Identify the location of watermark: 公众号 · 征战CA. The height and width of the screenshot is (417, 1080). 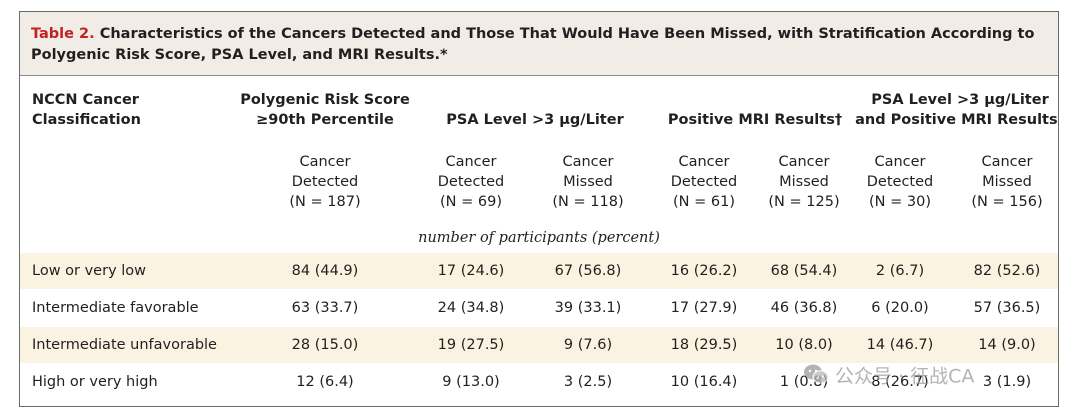
(888, 377).